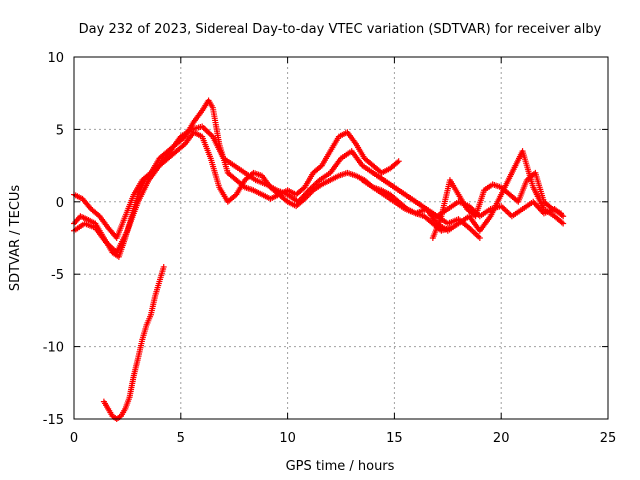  I want to click on x-tick-label: 20, so click(501, 438).